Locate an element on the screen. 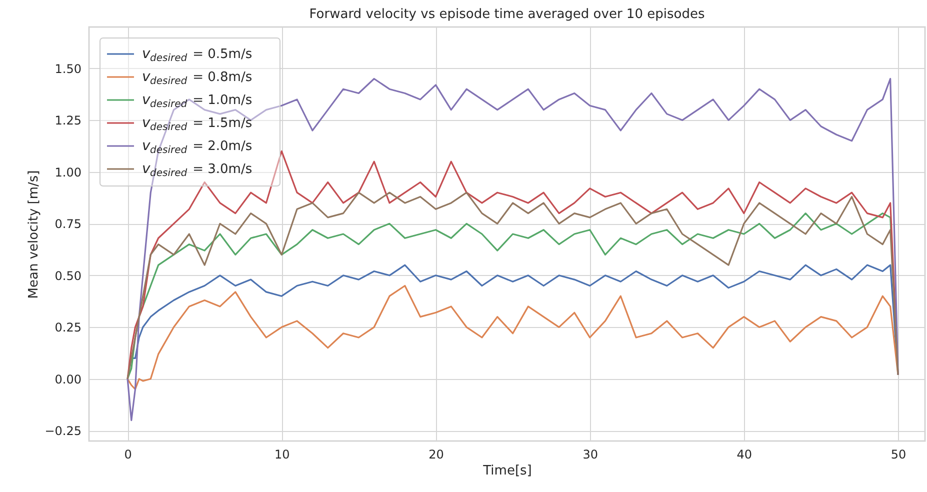 This screenshot has height=492, width=927. y-tick-label: 0.50 is located at coordinates (68, 275).